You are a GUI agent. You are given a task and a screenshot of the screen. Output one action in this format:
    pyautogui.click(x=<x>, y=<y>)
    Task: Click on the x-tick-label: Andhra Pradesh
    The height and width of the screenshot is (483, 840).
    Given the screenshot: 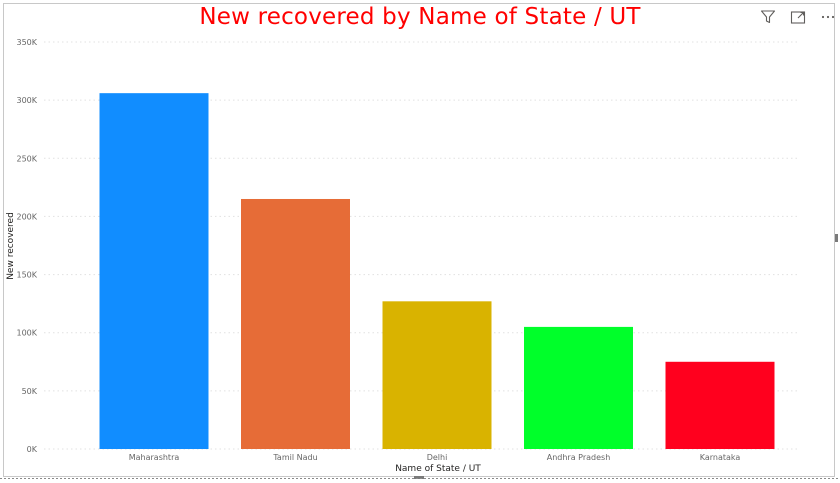 What is the action you would take?
    pyautogui.click(x=579, y=457)
    